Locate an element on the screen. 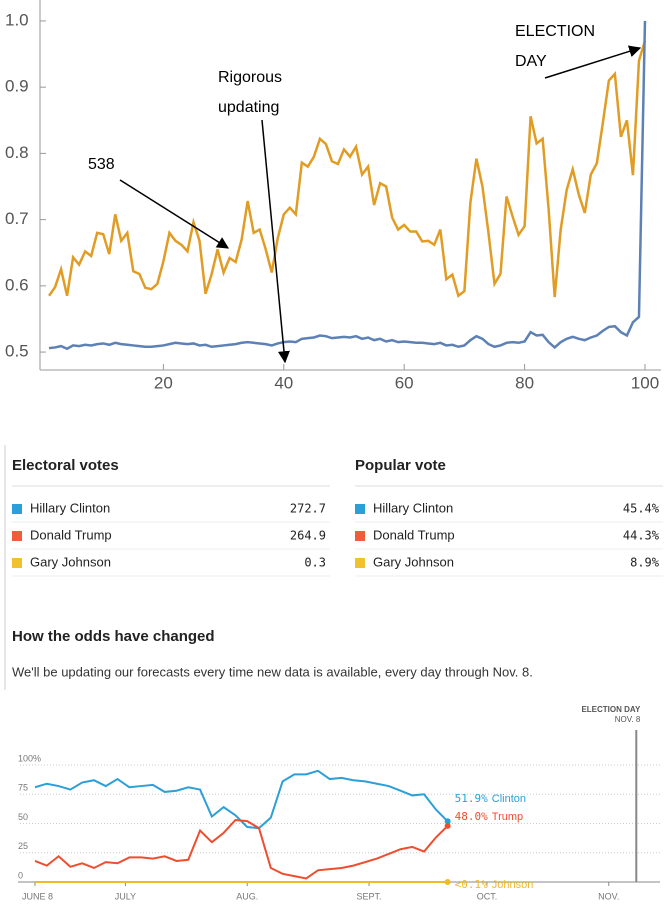 This screenshot has width=665, height=919. row-value: 264.9 is located at coordinates (308, 536).